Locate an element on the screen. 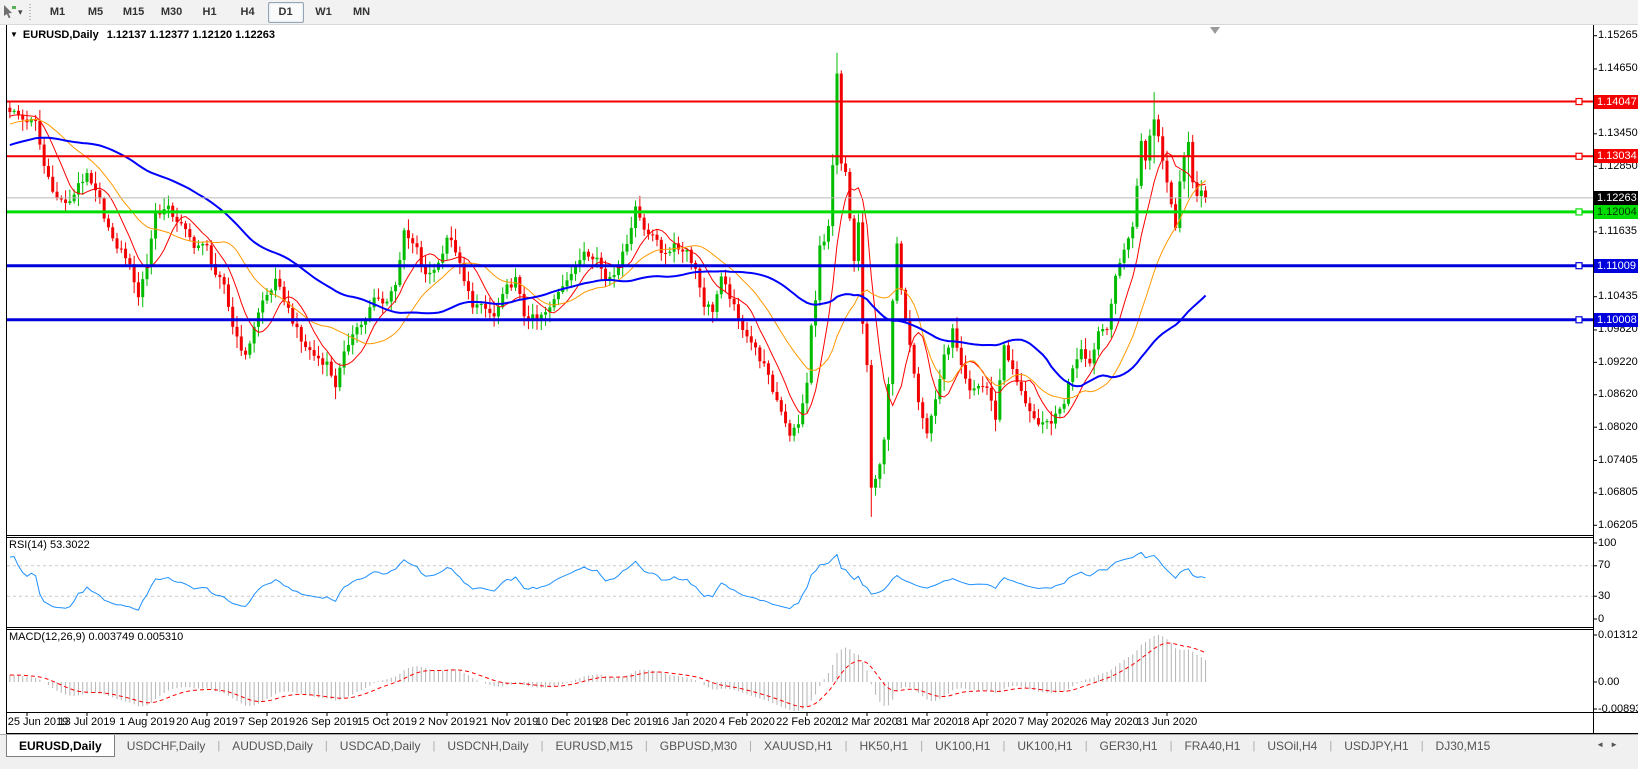  date-label-2-nov-2019: 2 Nov 2019 is located at coordinates (447, 722).